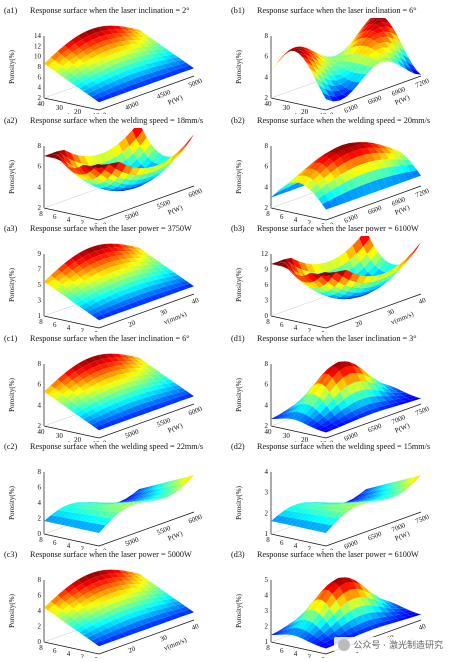  What do you see at coordinates (296, 220) in the screenshot?
I see `x-tick-label: 4` at bounding box center [296, 220].